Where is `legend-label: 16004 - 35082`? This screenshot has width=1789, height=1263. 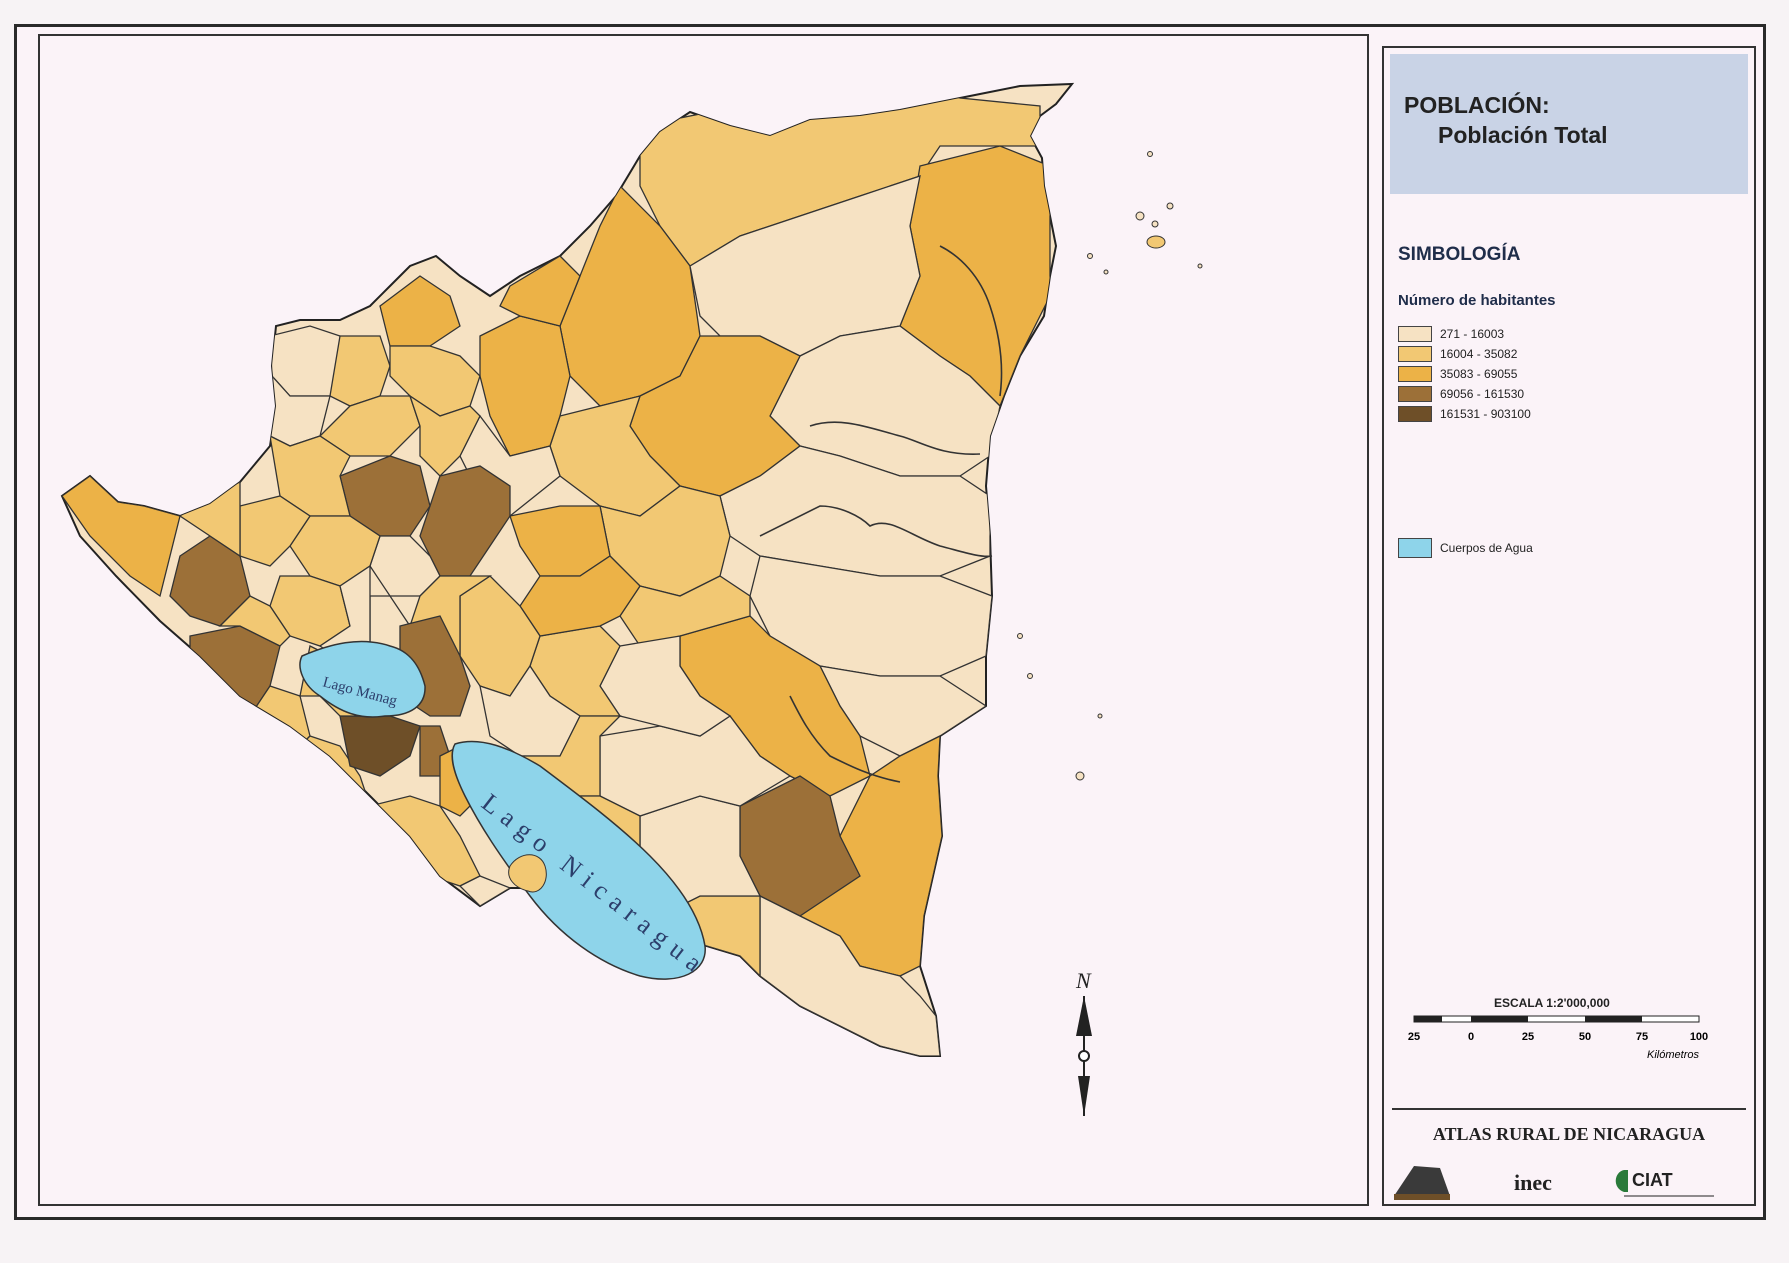 legend-label: 16004 - 35082 is located at coordinates (1479, 354).